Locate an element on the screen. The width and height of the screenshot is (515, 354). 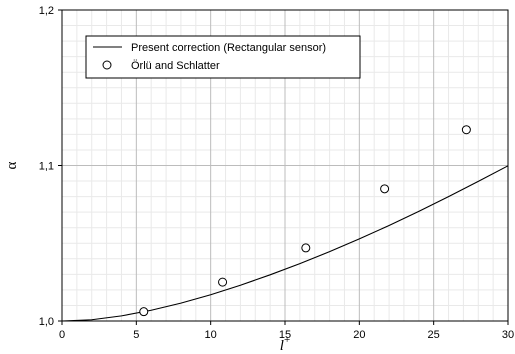
legend-label-orlu-schlatter: Örlü and Schlatter is located at coordinates (175, 66).